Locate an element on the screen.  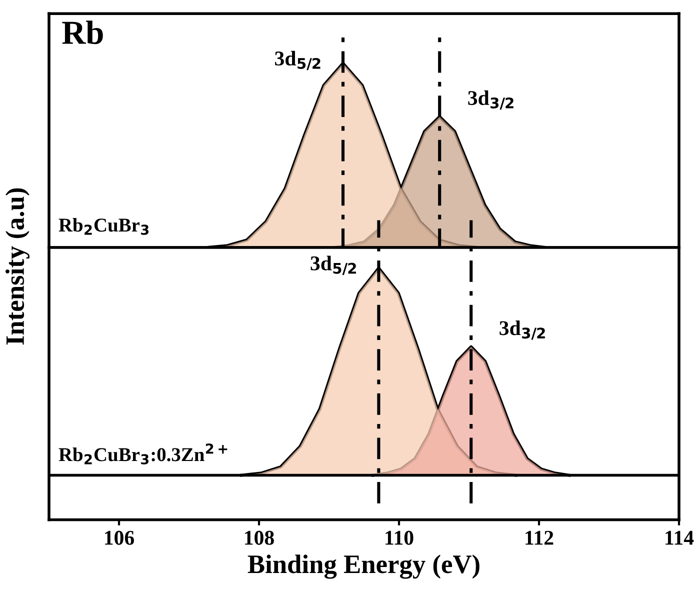
chart-title: Rb is located at coordinates (82, 32).